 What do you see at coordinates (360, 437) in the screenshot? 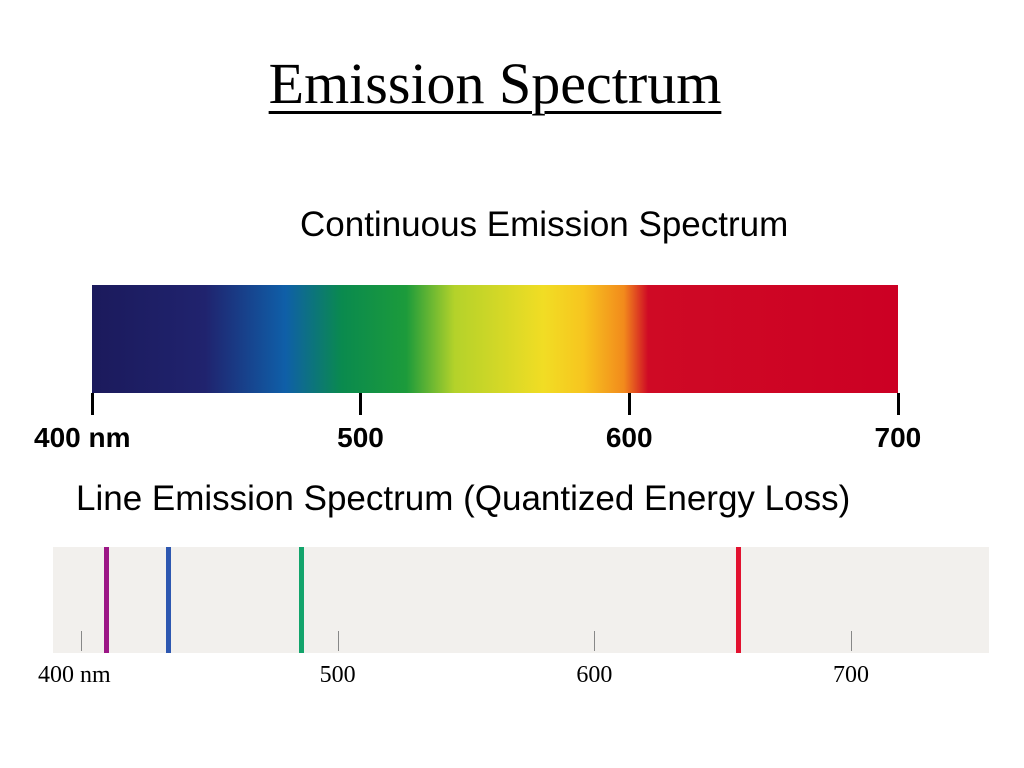
I see `continuous-tick-label: 500` at bounding box center [360, 437].